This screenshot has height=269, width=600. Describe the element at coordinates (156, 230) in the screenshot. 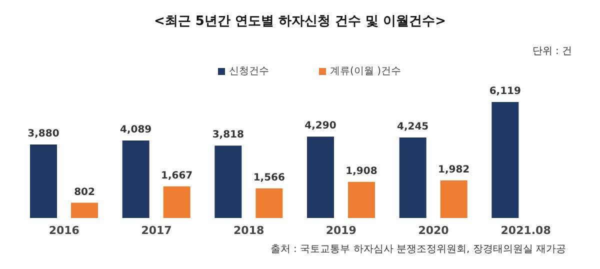

I see `x-tick-label: 2017` at that location.